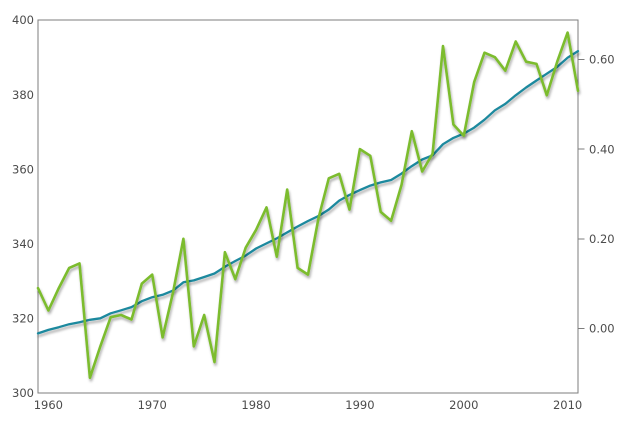  Describe the element at coordinates (23, 20) in the screenshot. I see `left-axis-tick-label: 400` at that location.